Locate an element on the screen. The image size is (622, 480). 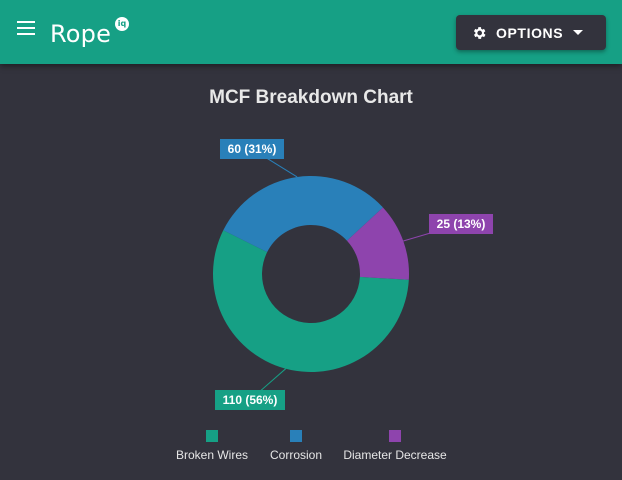
legend-label: Diameter Decrease is located at coordinates (395, 455).